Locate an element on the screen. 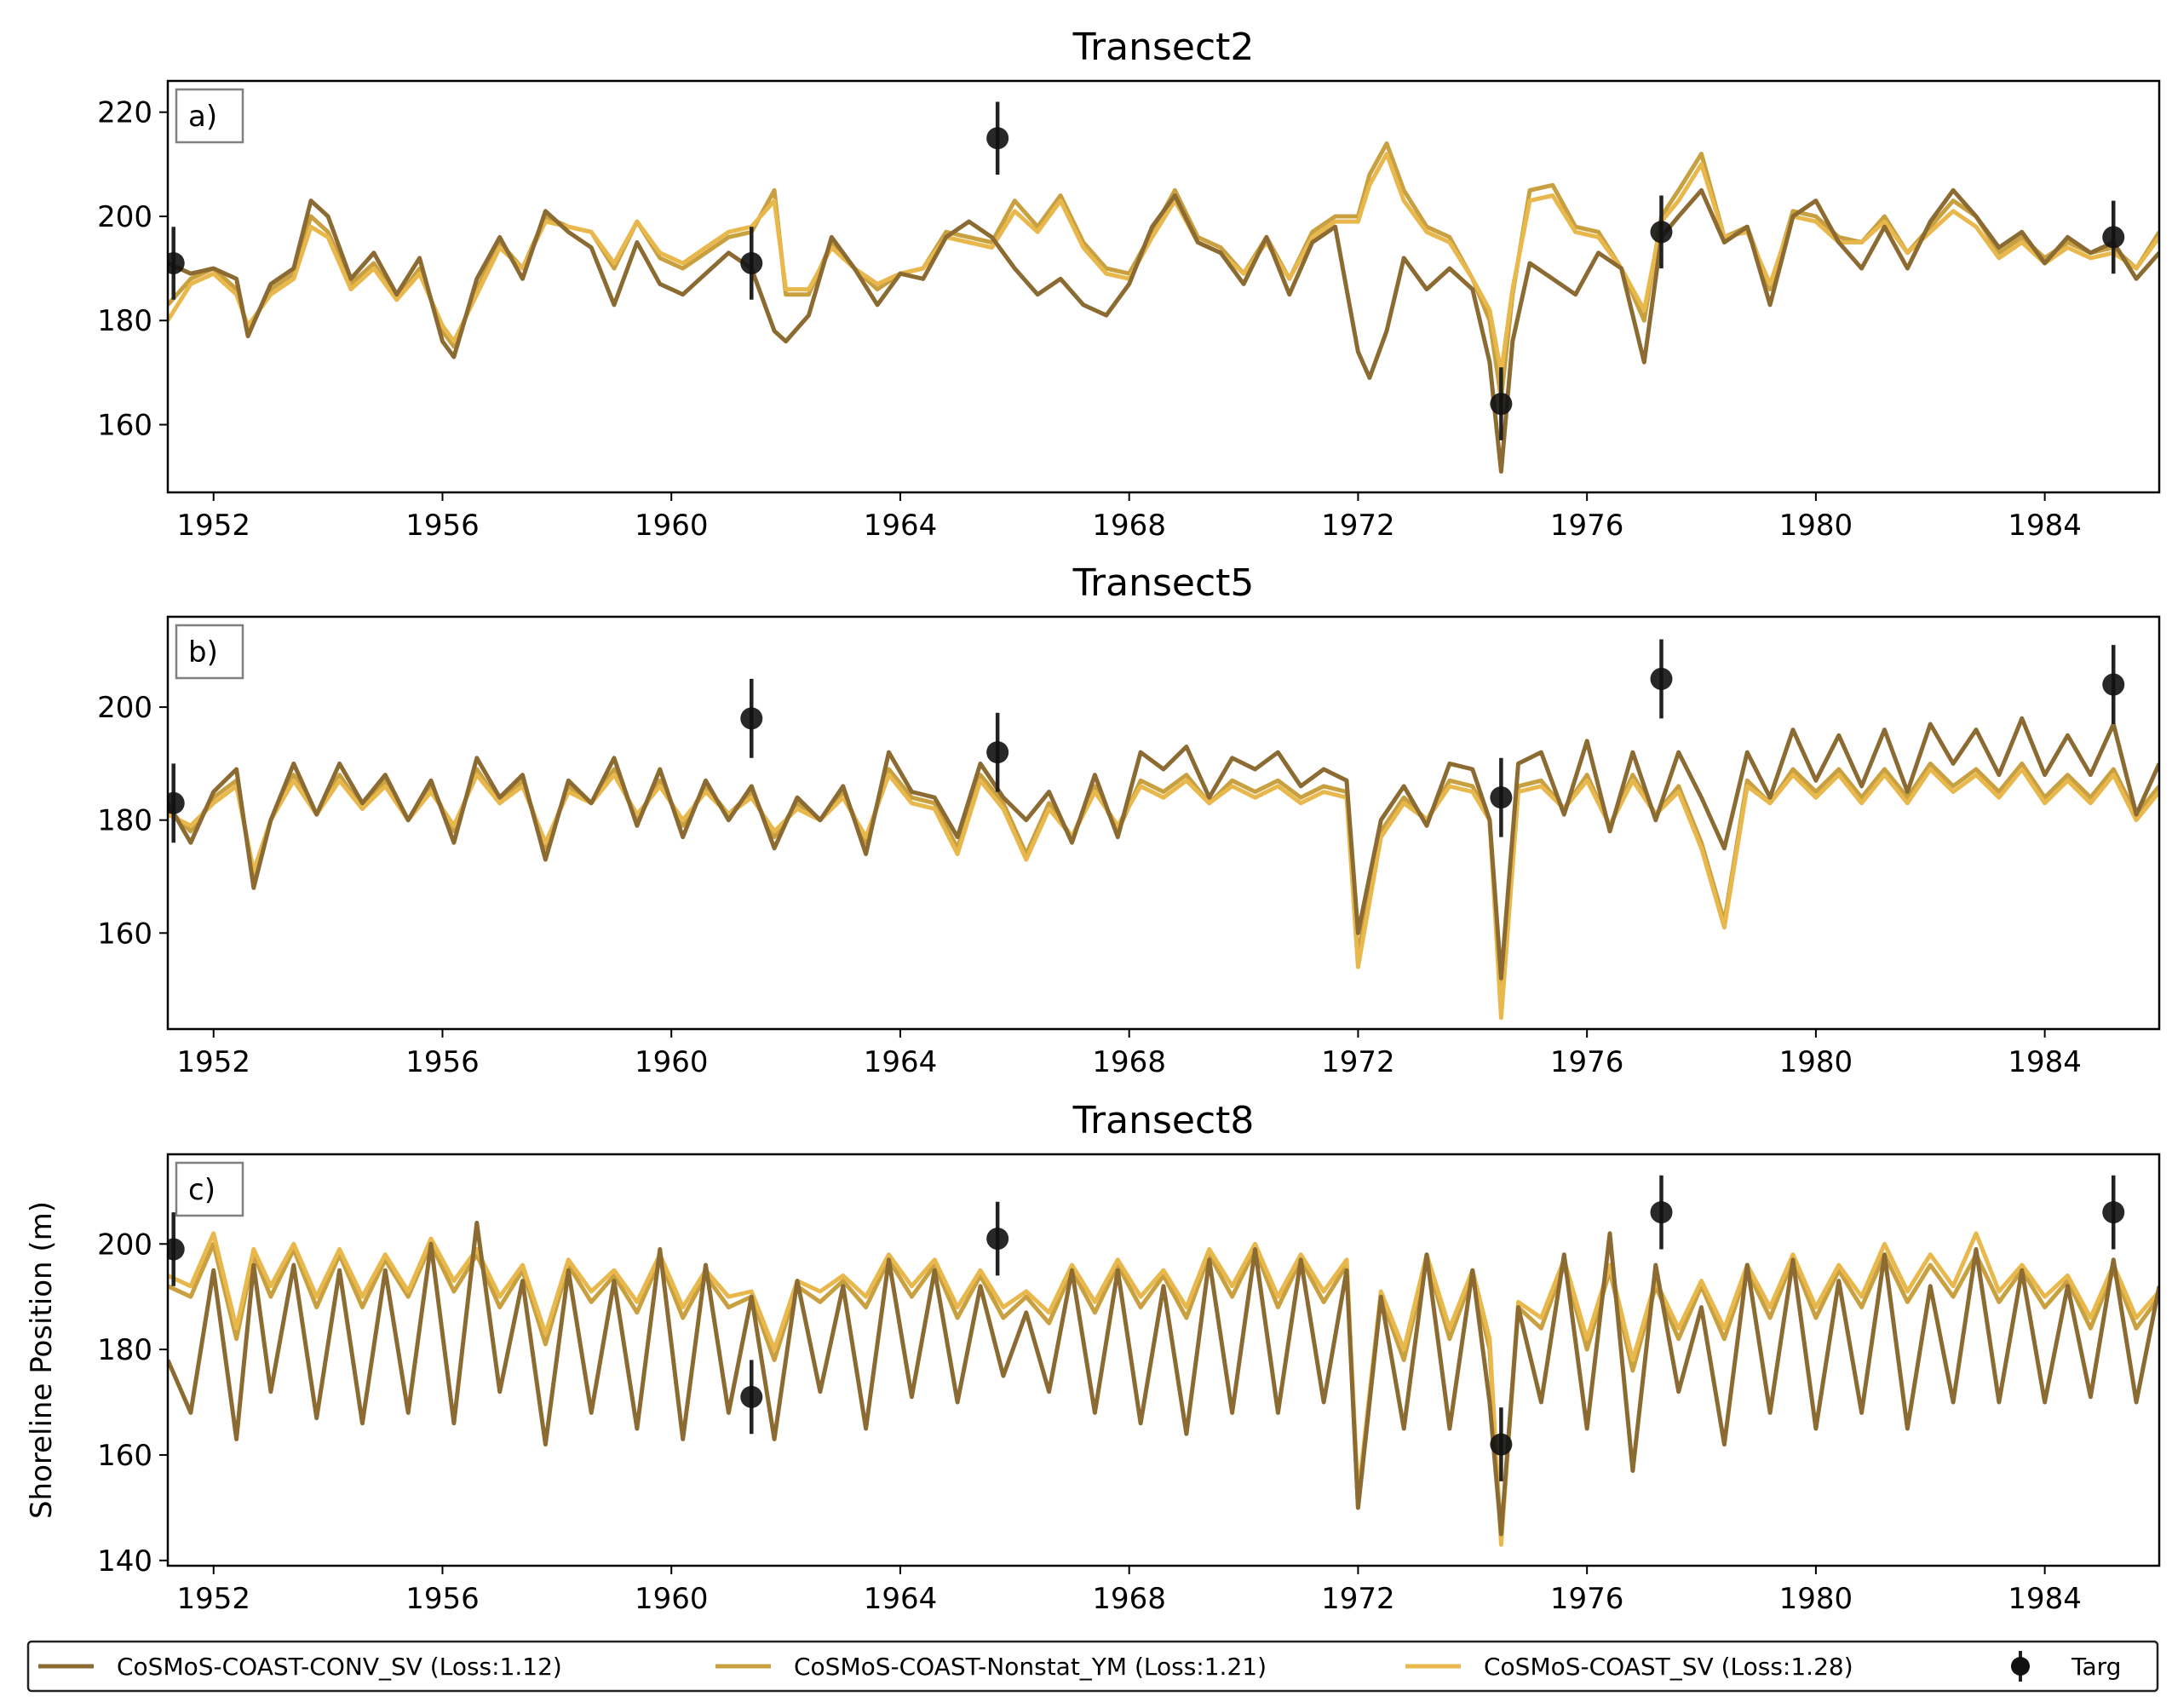 The height and width of the screenshot is (1708, 2172). legend-swatch-point is located at coordinates (2020, 1666).